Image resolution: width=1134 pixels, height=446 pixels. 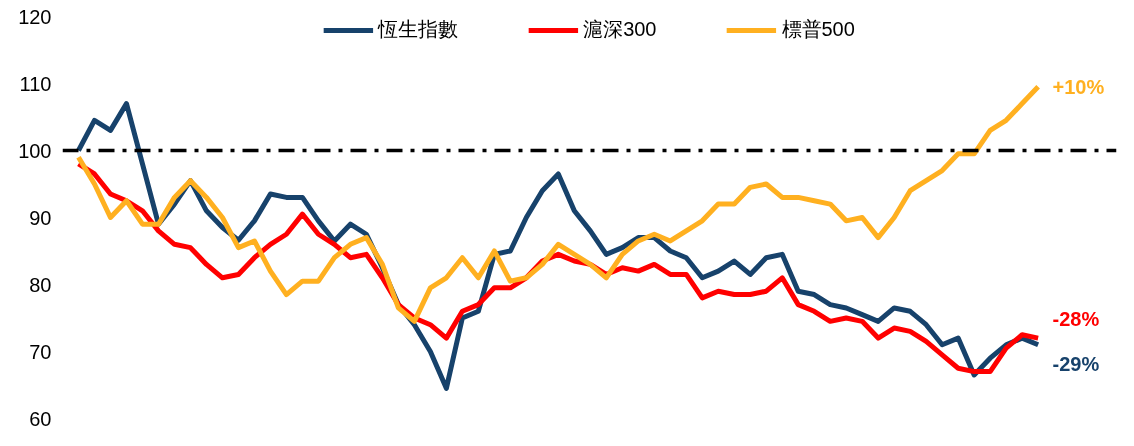 What do you see at coordinates (35, 16) in the screenshot?
I see `y-tick-label: 120` at bounding box center [35, 16].